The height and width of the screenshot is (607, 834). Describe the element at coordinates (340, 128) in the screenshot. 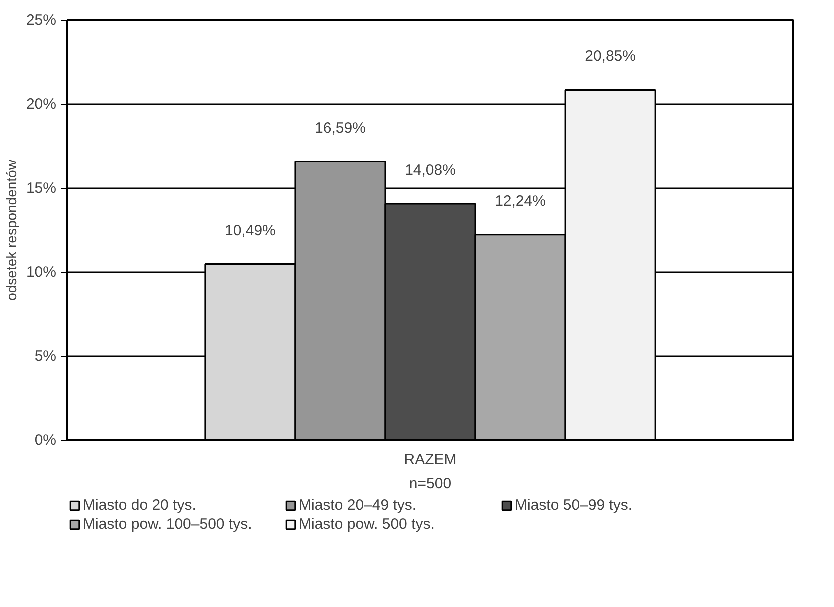

I see `data-label: 16,59%` at that location.